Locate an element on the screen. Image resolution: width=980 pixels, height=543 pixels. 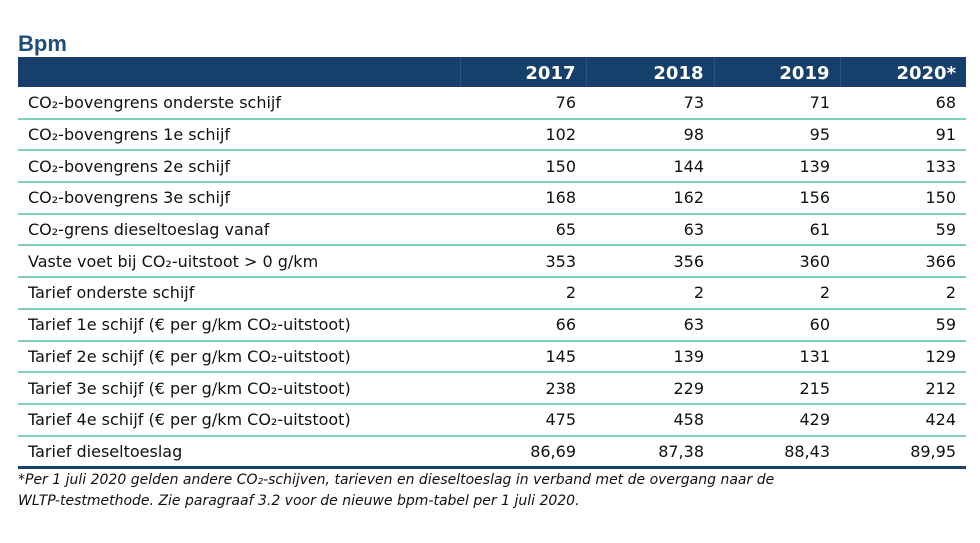
row-value: 144 is located at coordinates (650, 167).